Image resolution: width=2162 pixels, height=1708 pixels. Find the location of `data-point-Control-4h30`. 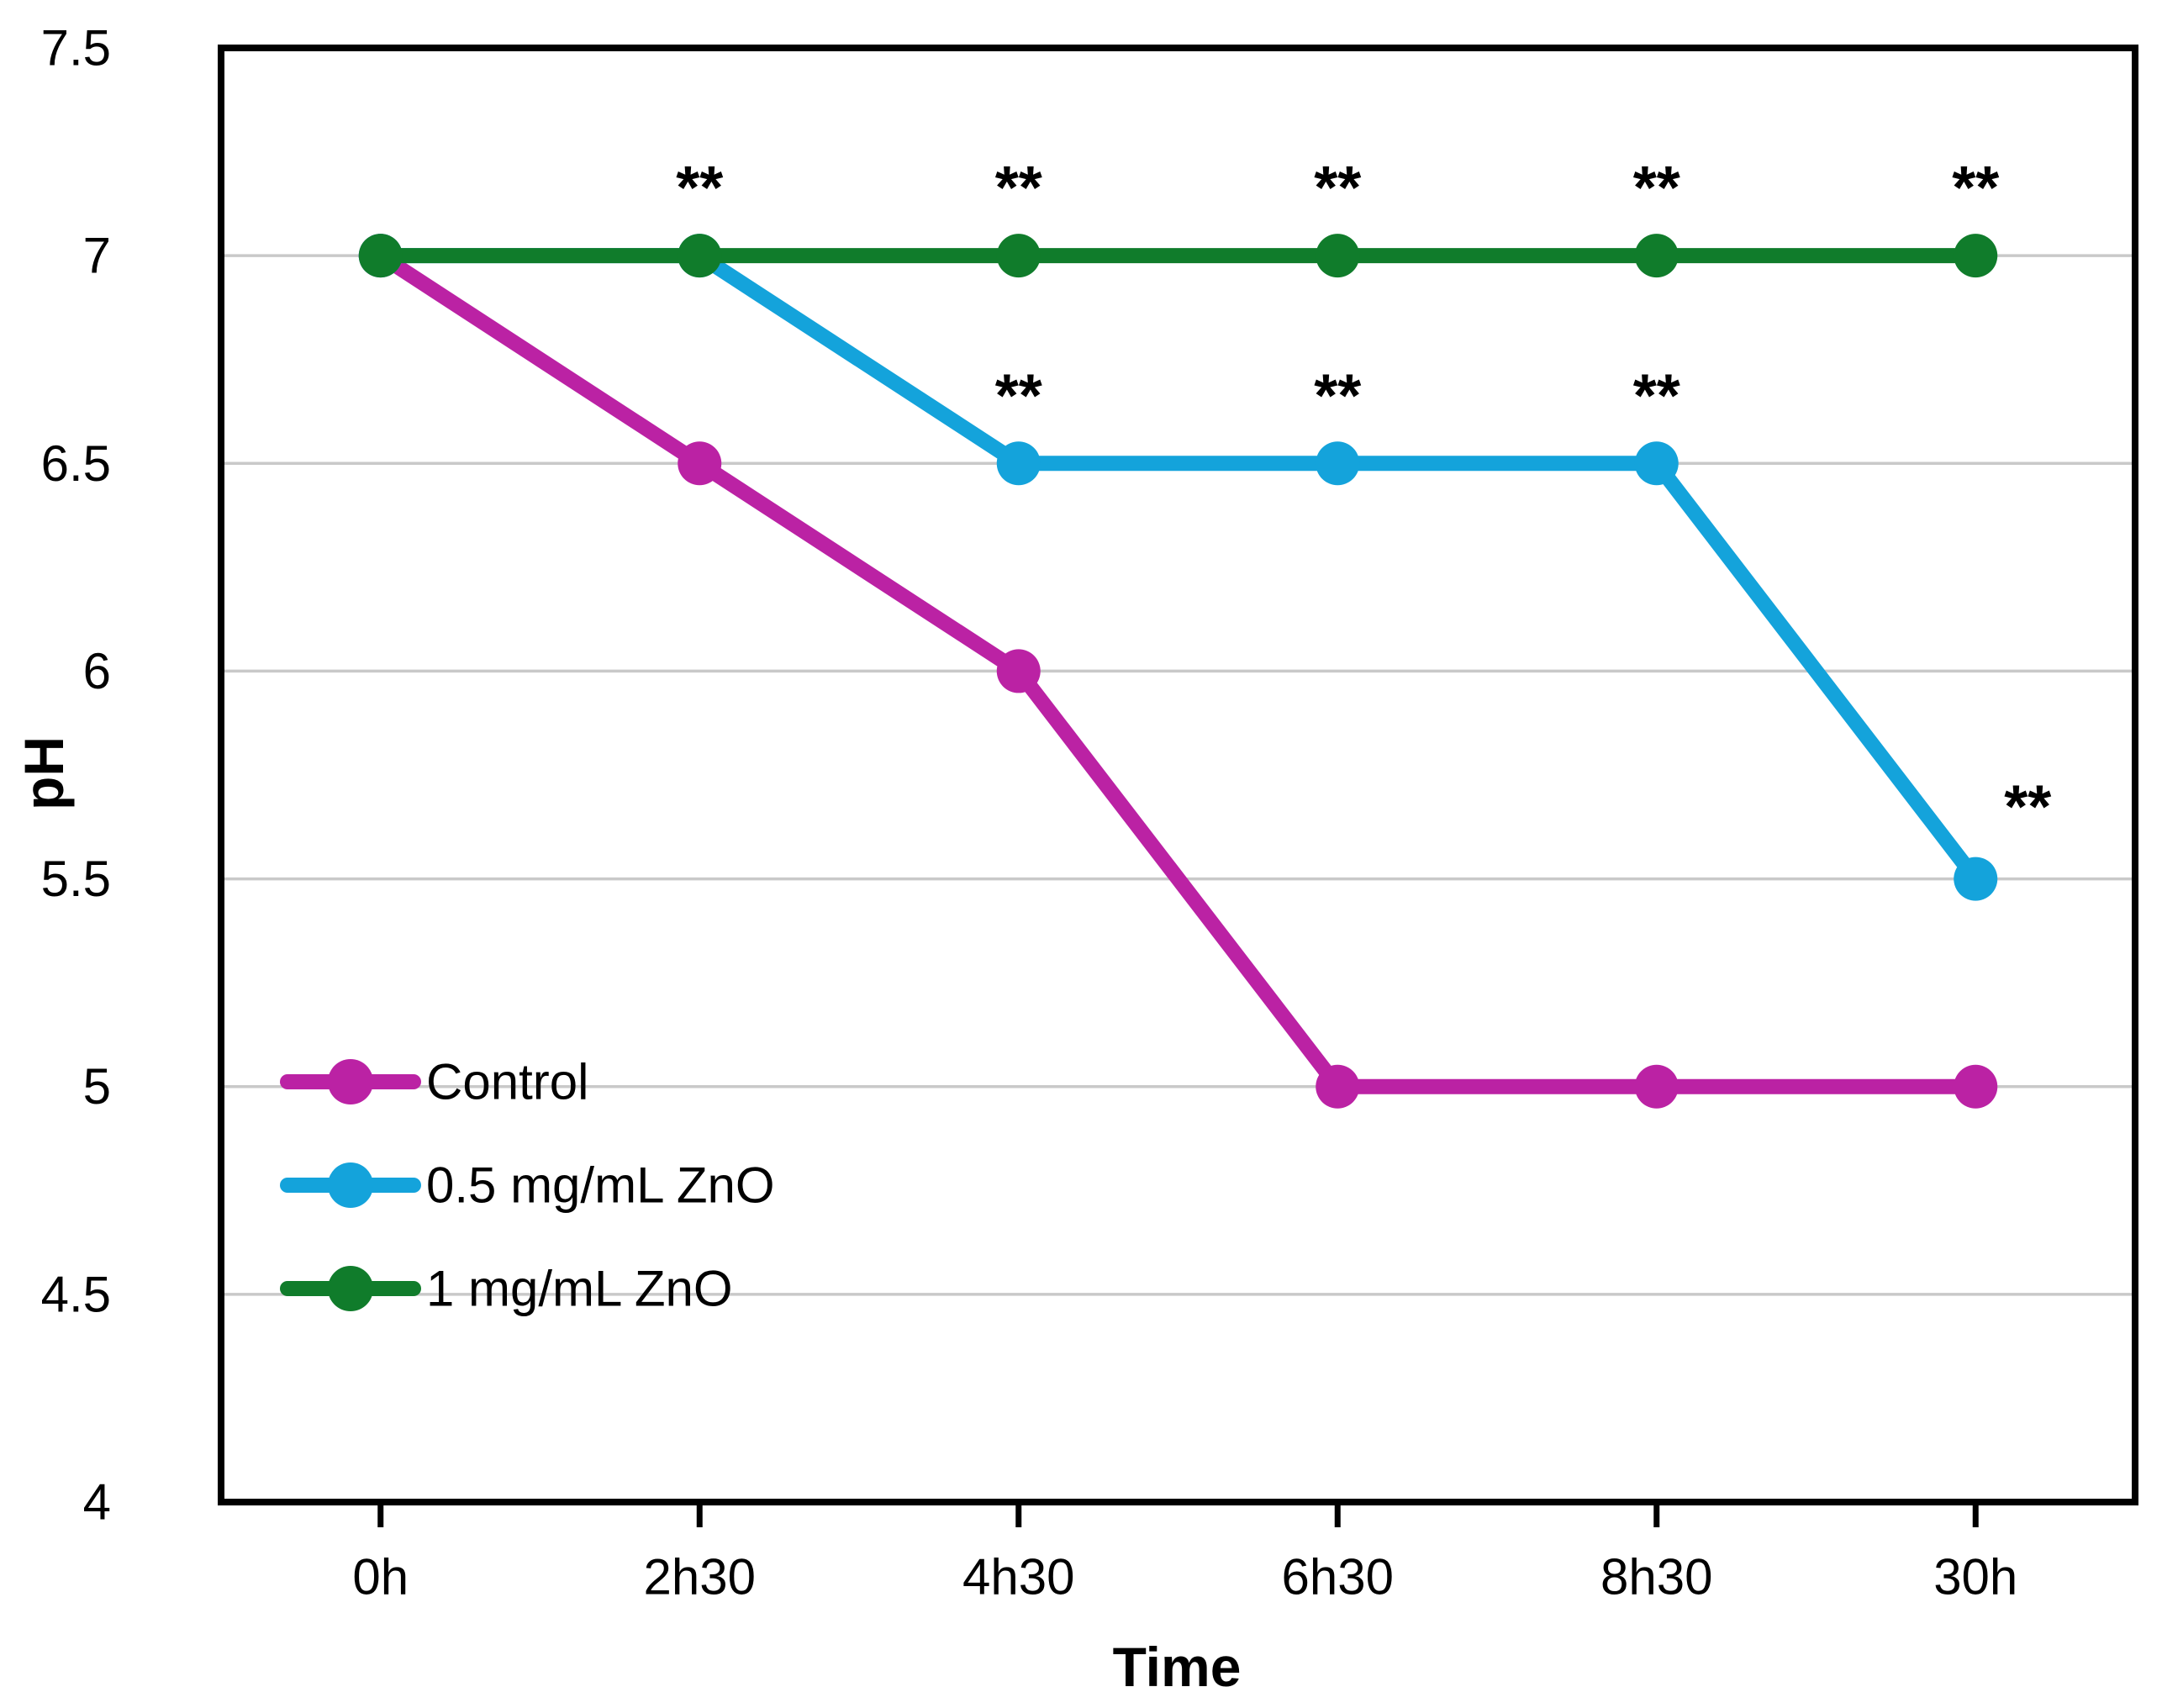

data-point-Control-4h30 is located at coordinates (1018, 671).